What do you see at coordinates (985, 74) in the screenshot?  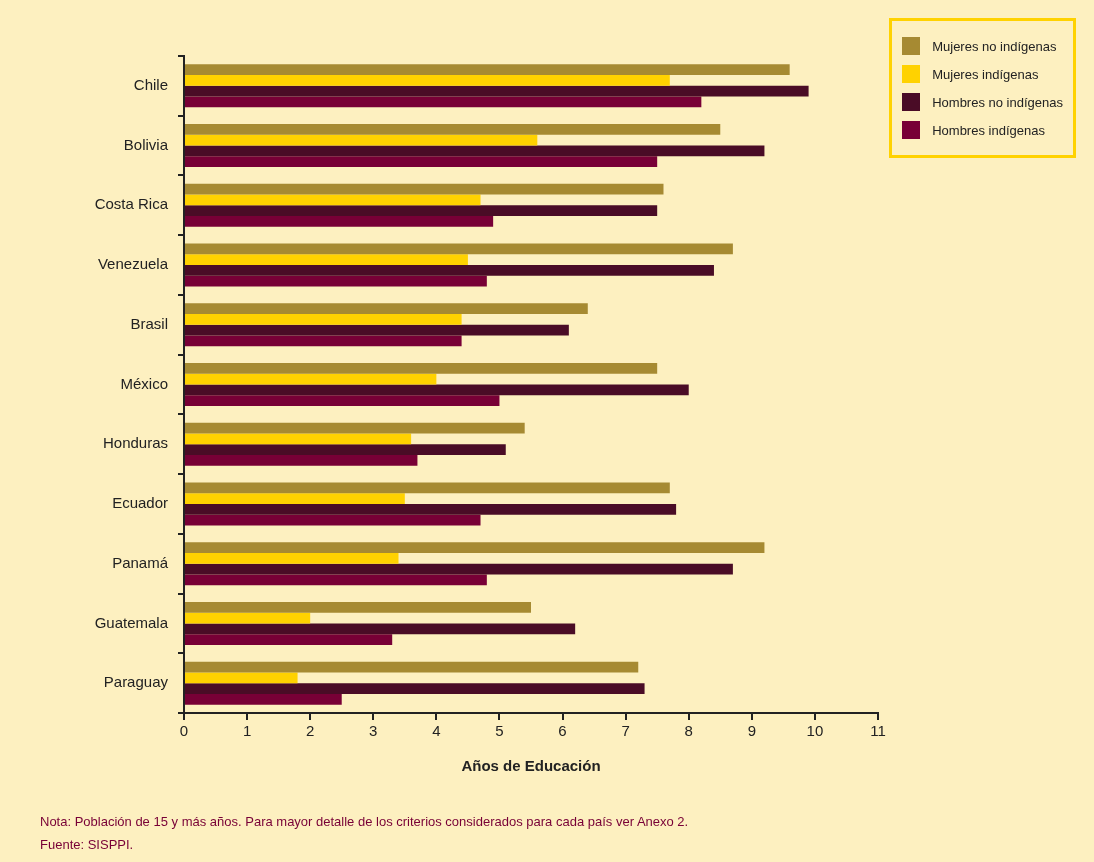 I see `legend-label: Mujeres indígenas` at bounding box center [985, 74].